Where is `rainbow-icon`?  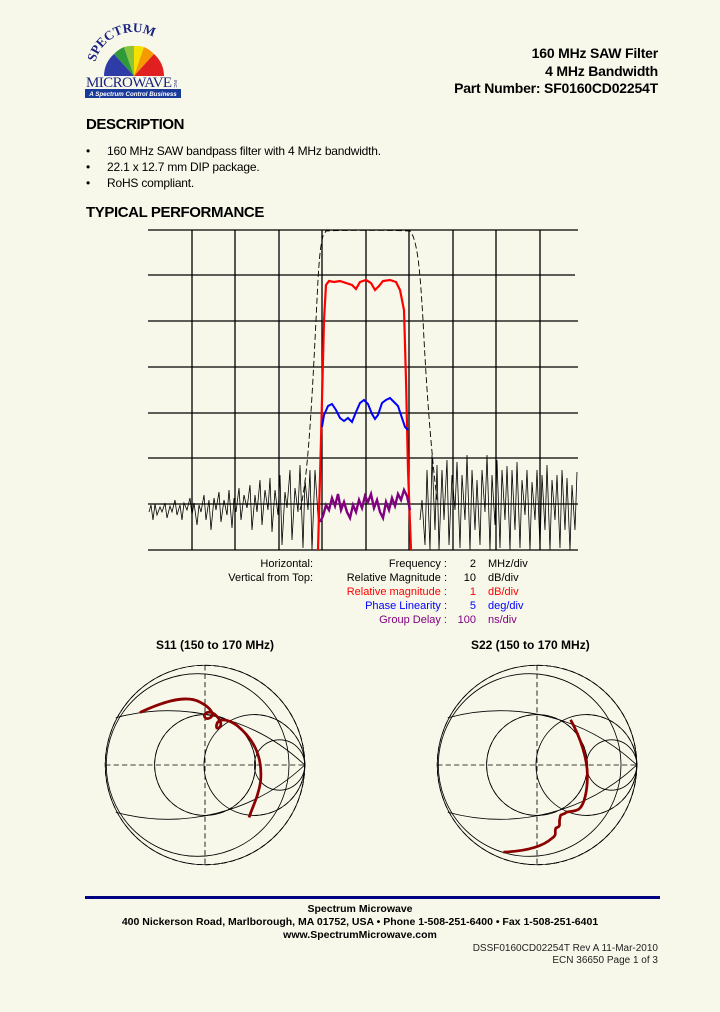
rainbow-icon is located at coordinates (134, 60).